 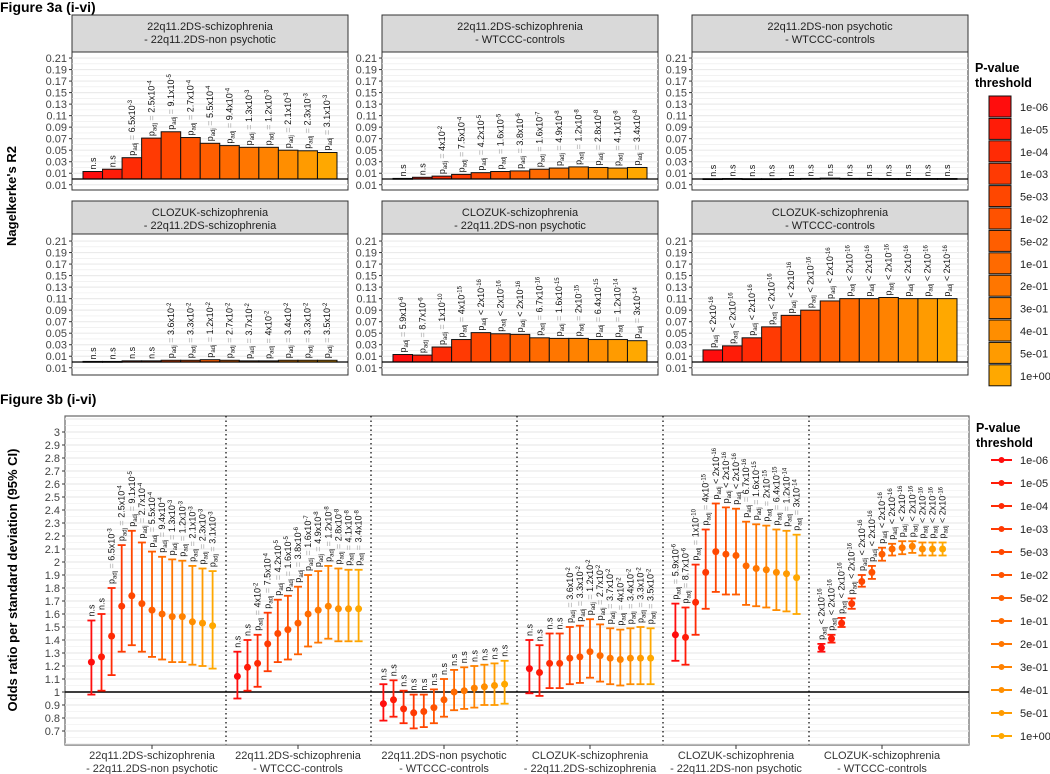 What do you see at coordinates (52, 472) in the screenshot?
I see `y-tick-label: 2.7` at bounding box center [52, 472].